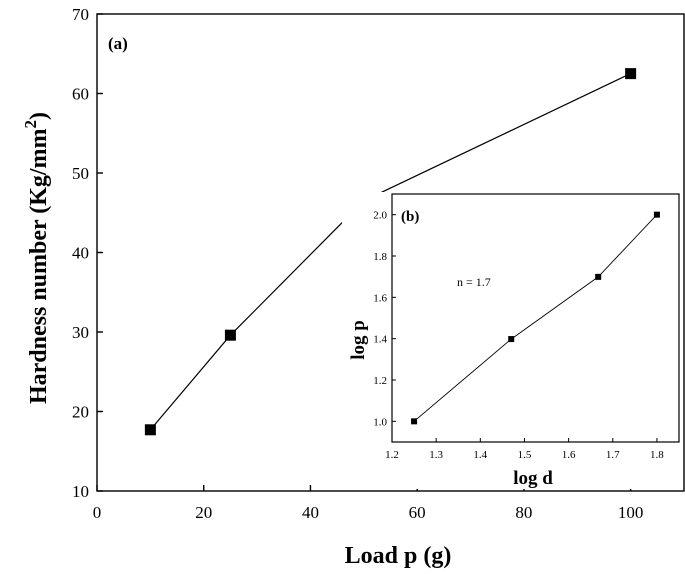 This screenshot has width=685, height=574. What do you see at coordinates (380, 381) in the screenshot?
I see `inset-y-tick-label: 1.2` at bounding box center [380, 381].